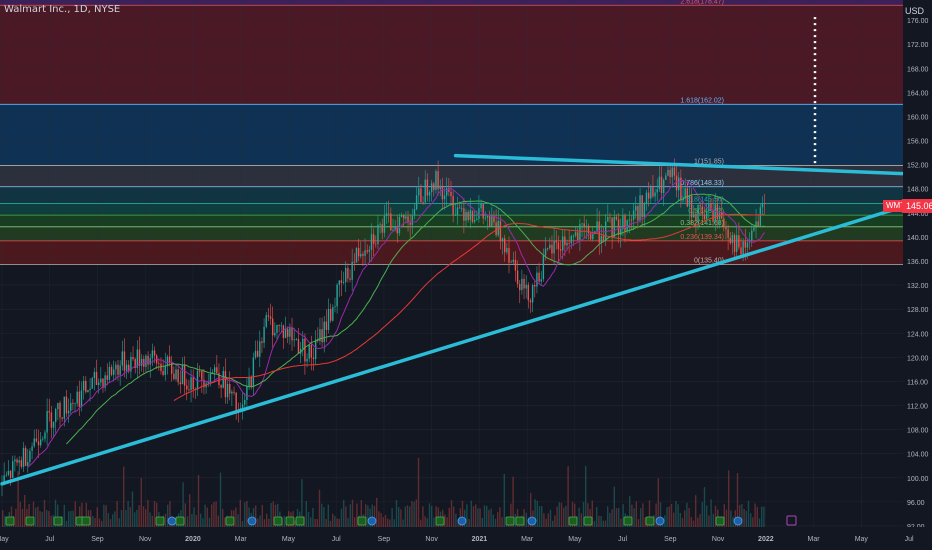 The height and width of the screenshot is (550, 932). Describe the element at coordinates (702, 100) in the screenshot. I see `fib-label-1.618: 1.618(162.02)` at that location.